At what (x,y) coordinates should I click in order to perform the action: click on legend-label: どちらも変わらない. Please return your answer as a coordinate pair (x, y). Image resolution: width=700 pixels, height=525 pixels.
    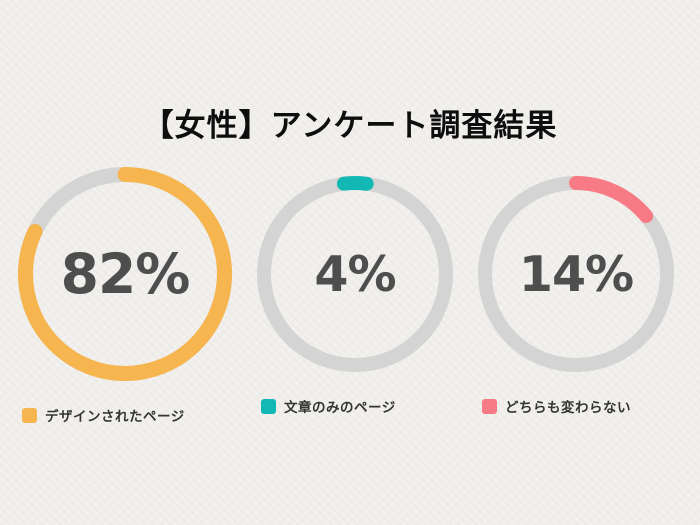
    Looking at the image, I should click on (568, 408).